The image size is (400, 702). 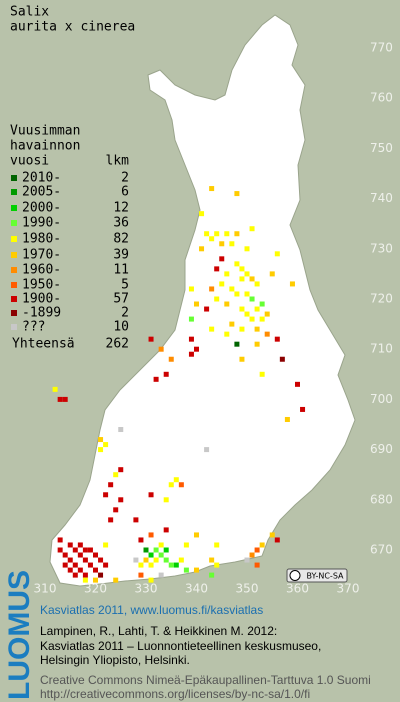 I want to click on legend-label: 1990-, so click(x=41, y=223).